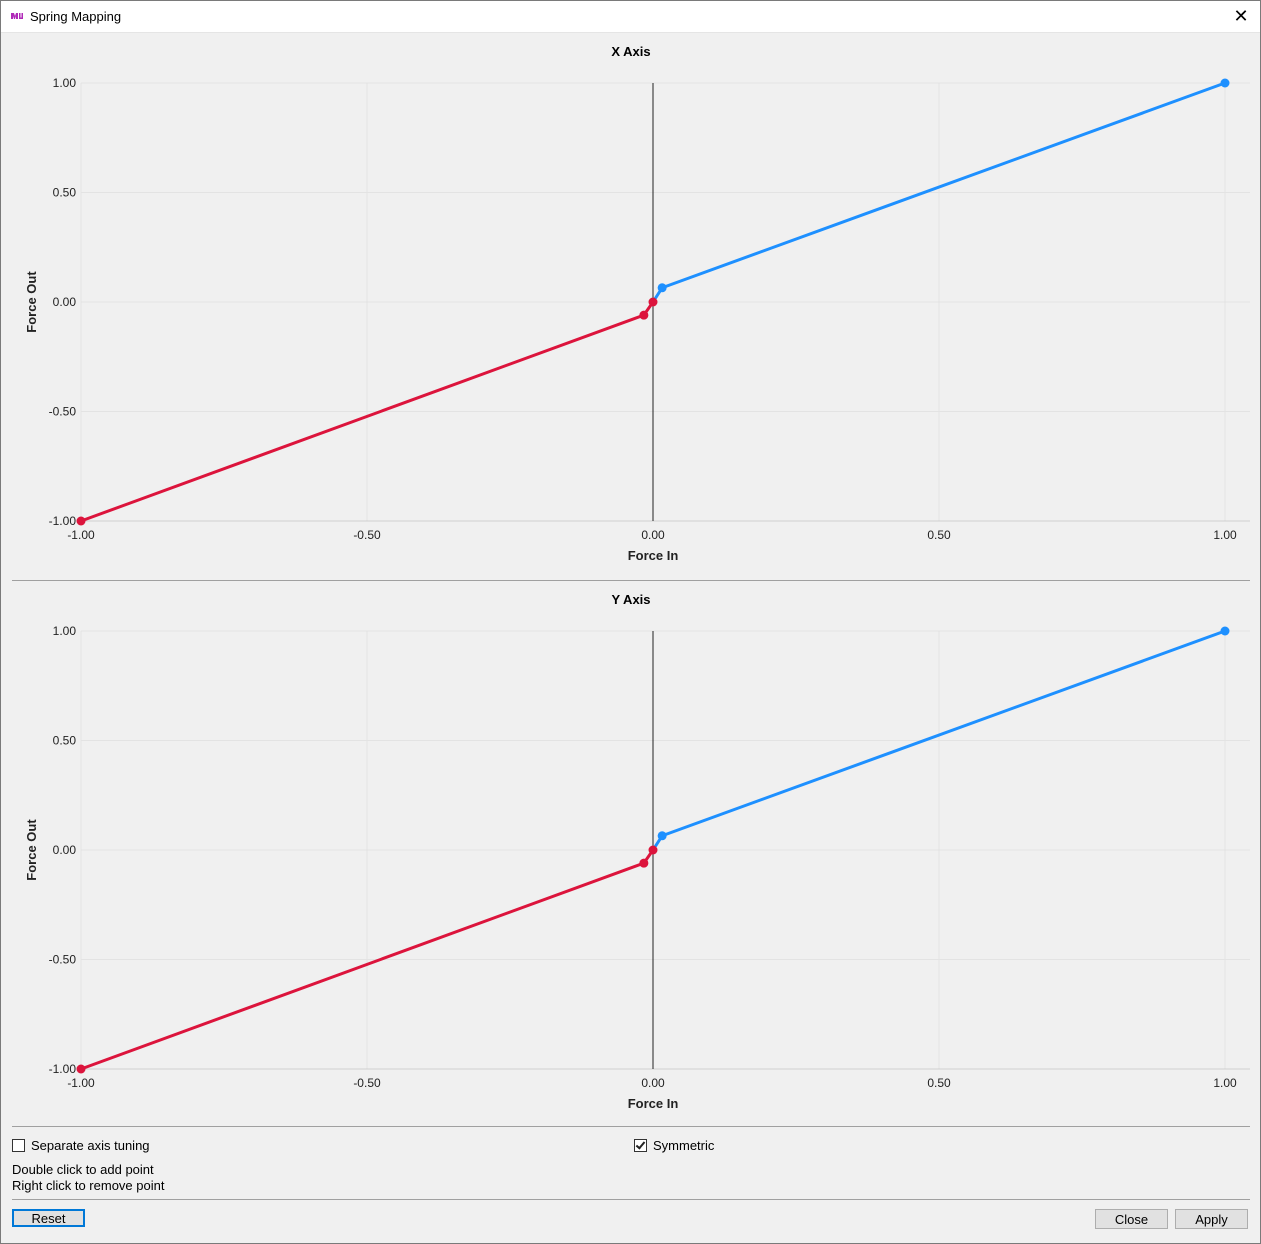  What do you see at coordinates (1211, 1219) in the screenshot?
I see `apply-button: Apply` at bounding box center [1211, 1219].